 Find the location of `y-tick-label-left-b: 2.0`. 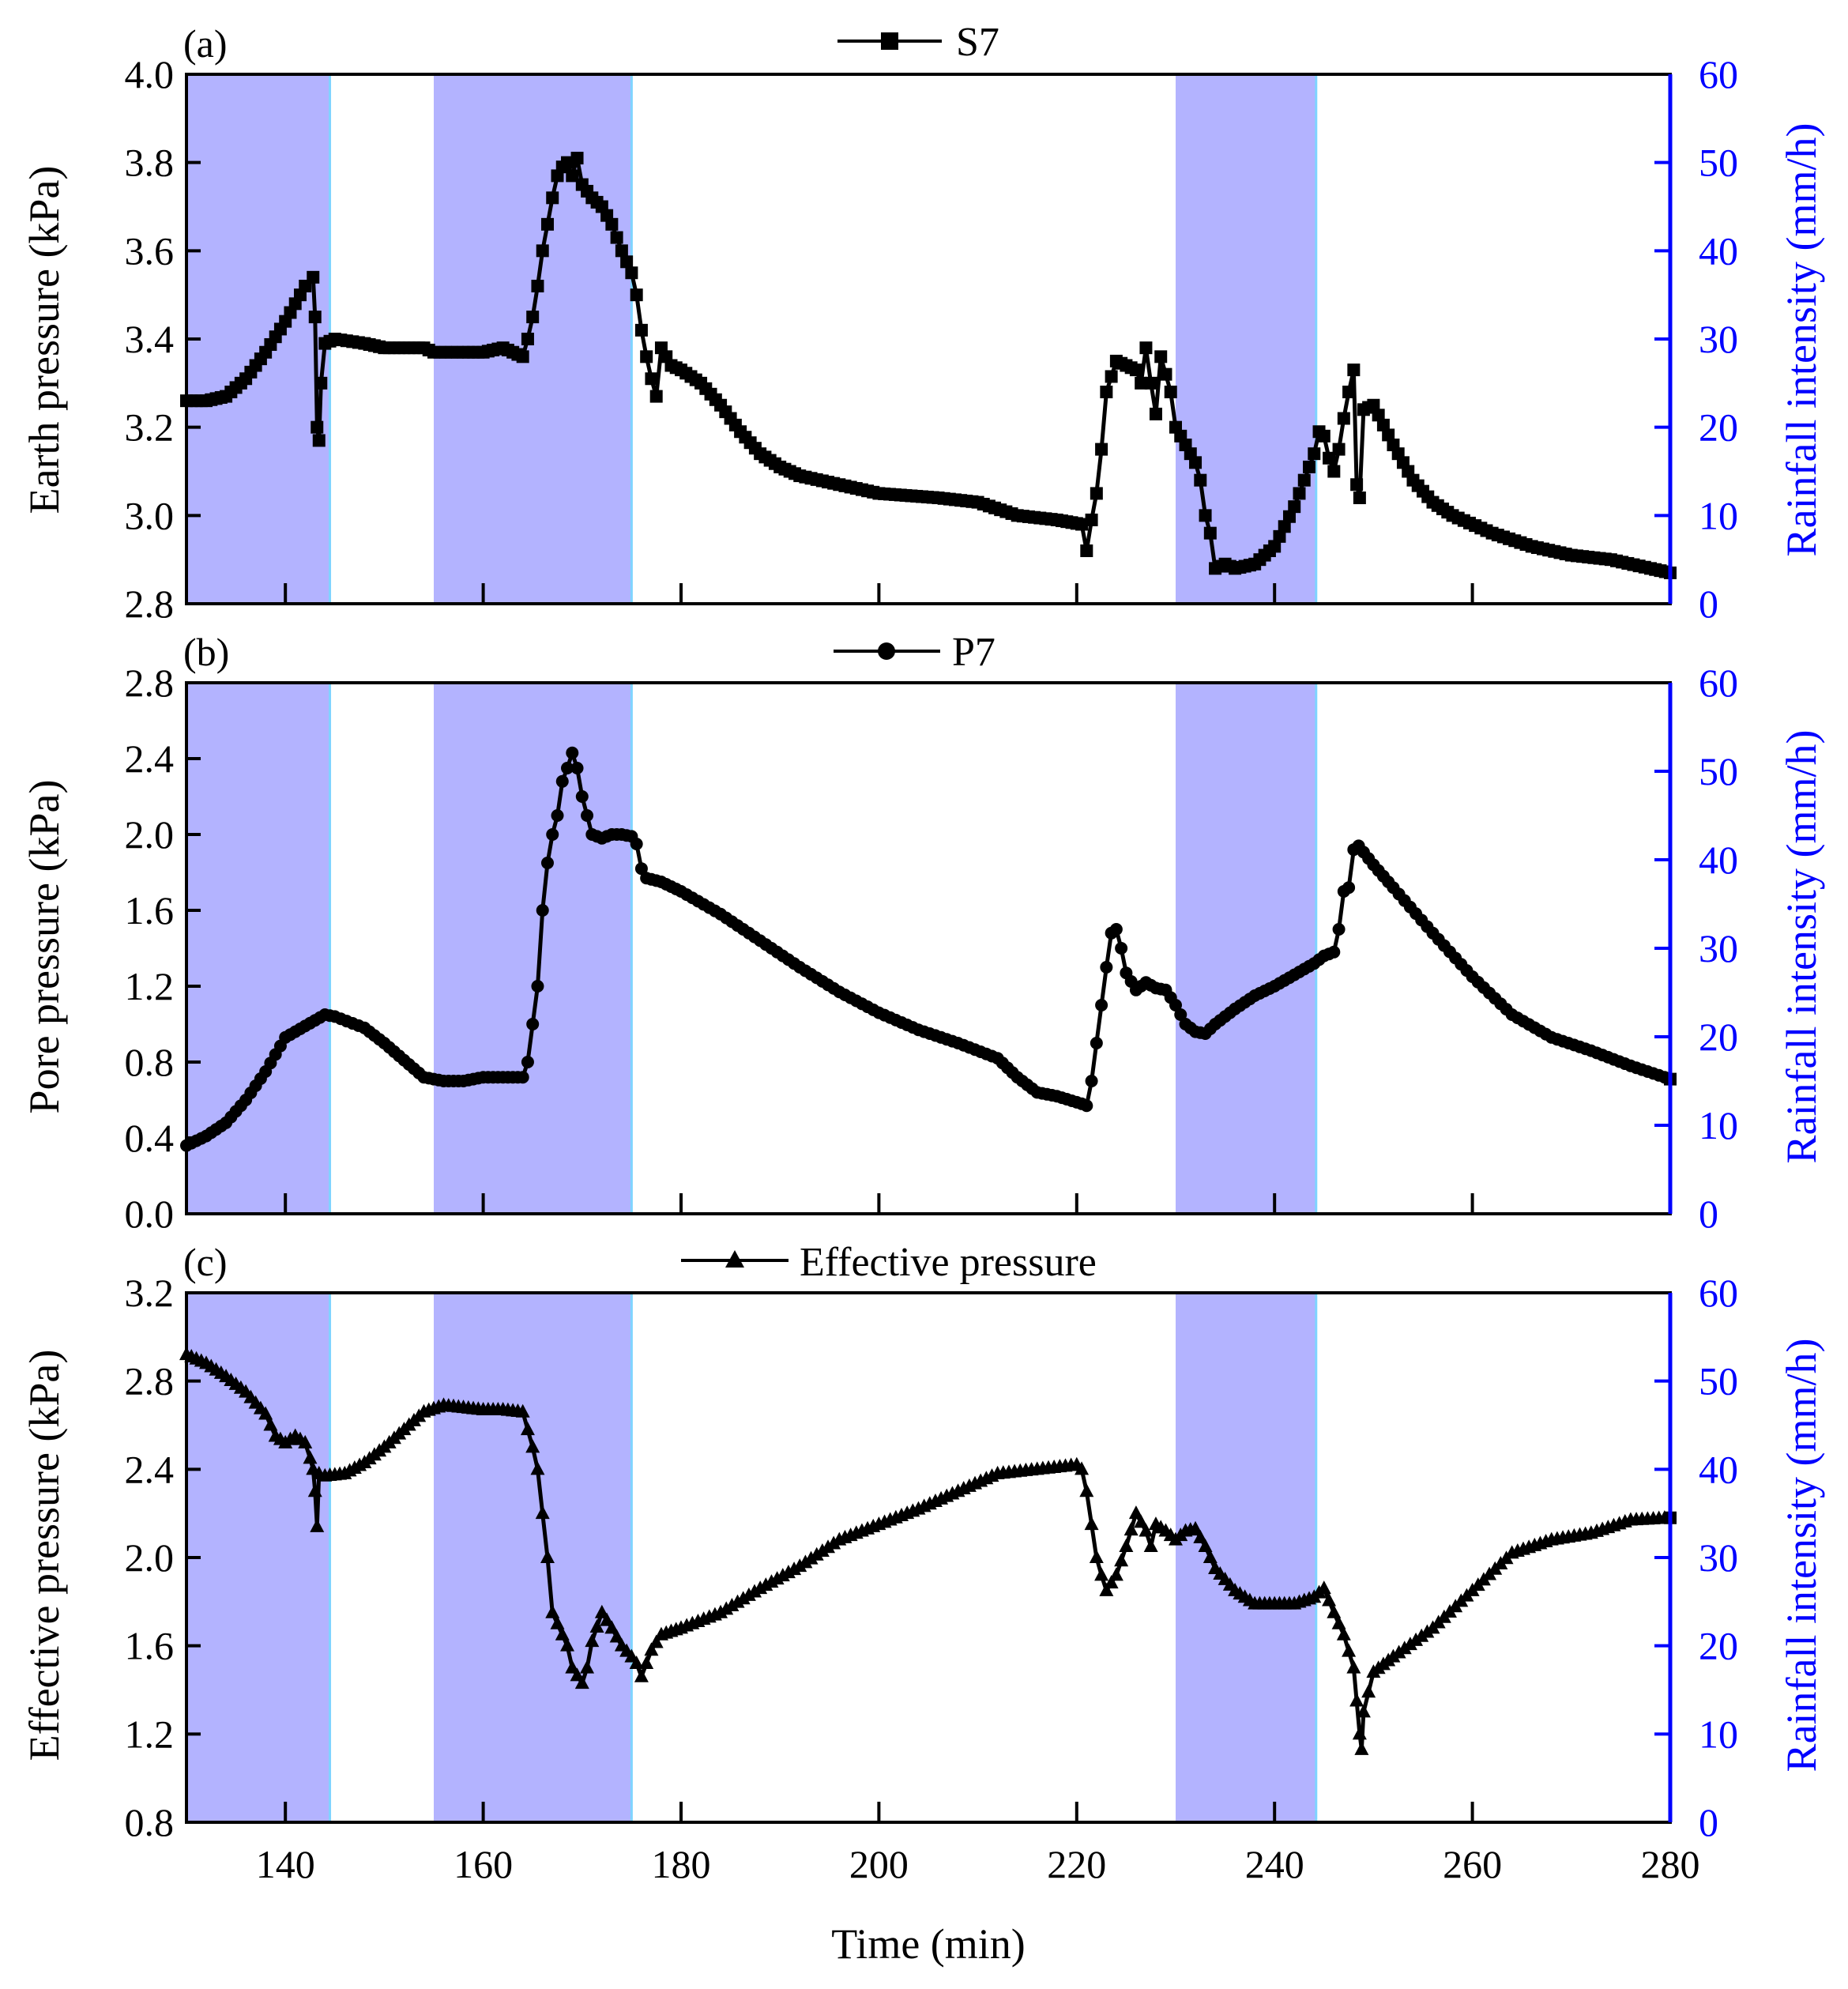

y-tick-label-left-b: 2.0 is located at coordinates (150, 834).